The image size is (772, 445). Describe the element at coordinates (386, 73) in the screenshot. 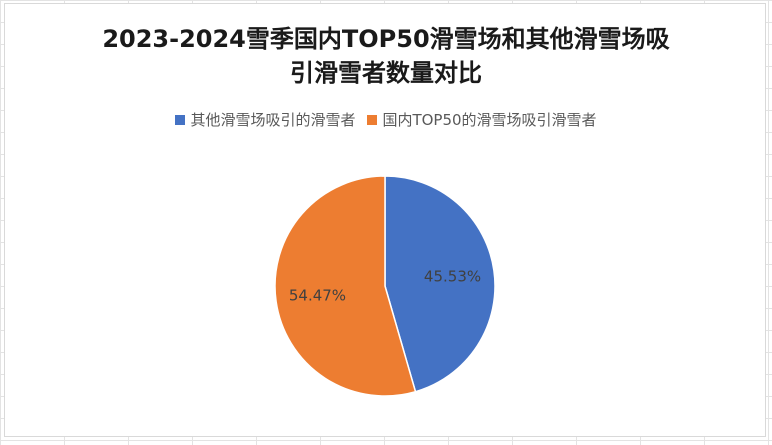

I see `chart-title-line-2: 引滑雪者数量对比` at that location.